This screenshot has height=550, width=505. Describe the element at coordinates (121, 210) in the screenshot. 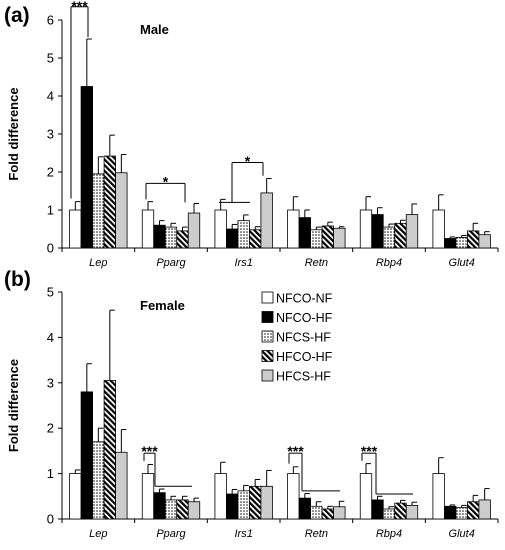

I see `bar-hfcs-hf-lep` at that location.